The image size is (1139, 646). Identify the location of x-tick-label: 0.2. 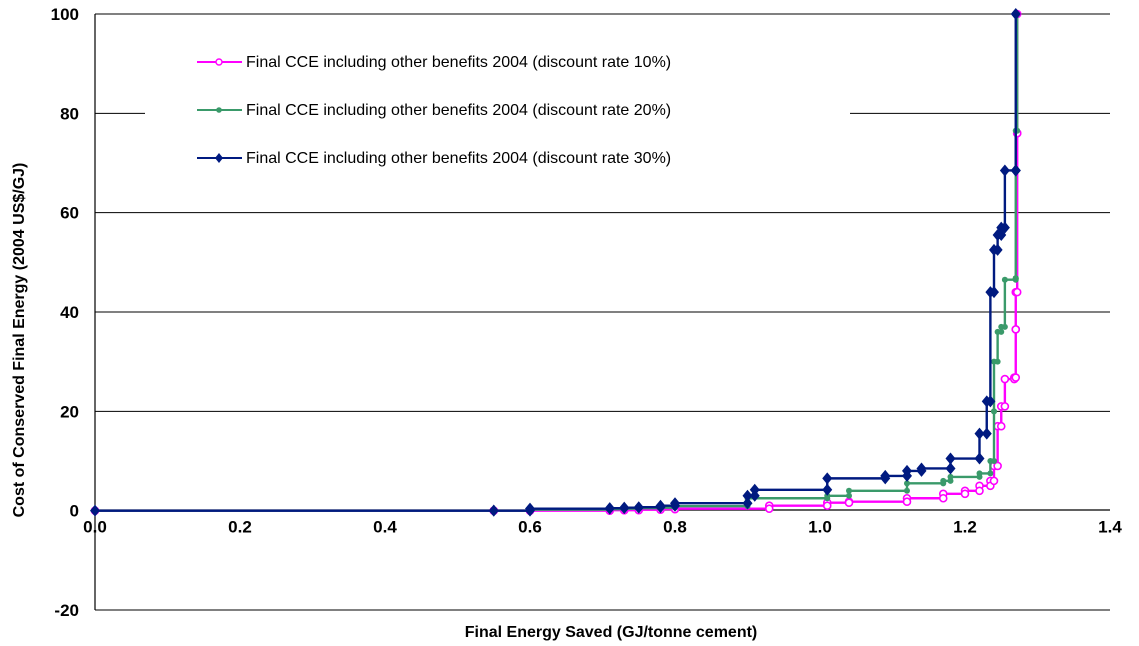
(240, 527).